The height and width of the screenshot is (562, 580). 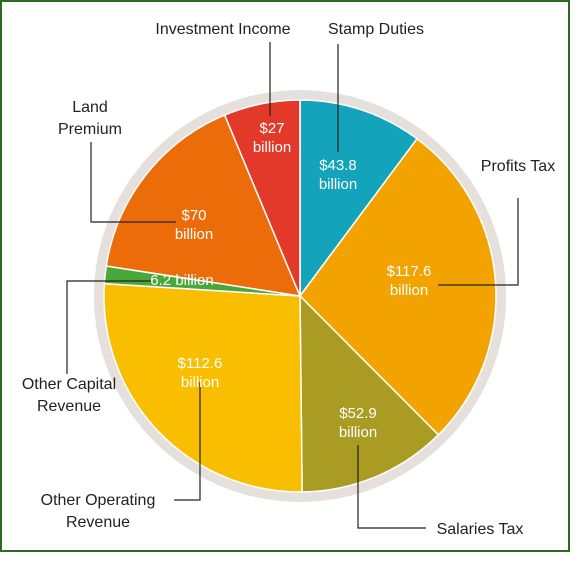 What do you see at coordinates (358, 423) in the screenshot?
I see `value-label-salaries-tax: $52.9 billion` at bounding box center [358, 423].